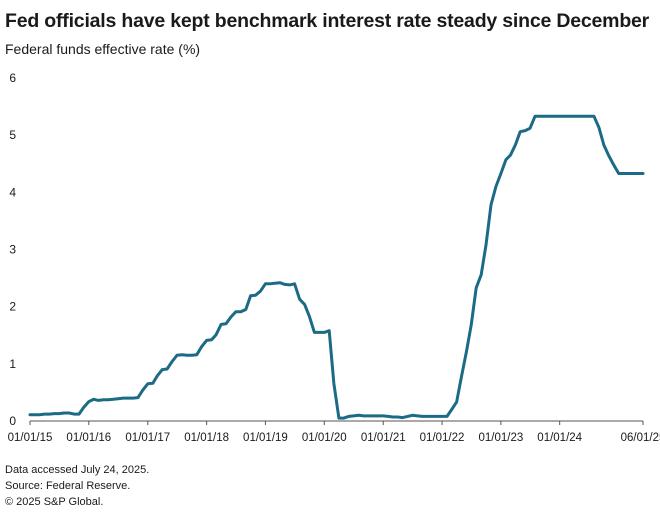 The width and height of the screenshot is (660, 518). What do you see at coordinates (103, 49) in the screenshot?
I see `chart-subtitle: Federal funds effective rate (%)` at bounding box center [103, 49].